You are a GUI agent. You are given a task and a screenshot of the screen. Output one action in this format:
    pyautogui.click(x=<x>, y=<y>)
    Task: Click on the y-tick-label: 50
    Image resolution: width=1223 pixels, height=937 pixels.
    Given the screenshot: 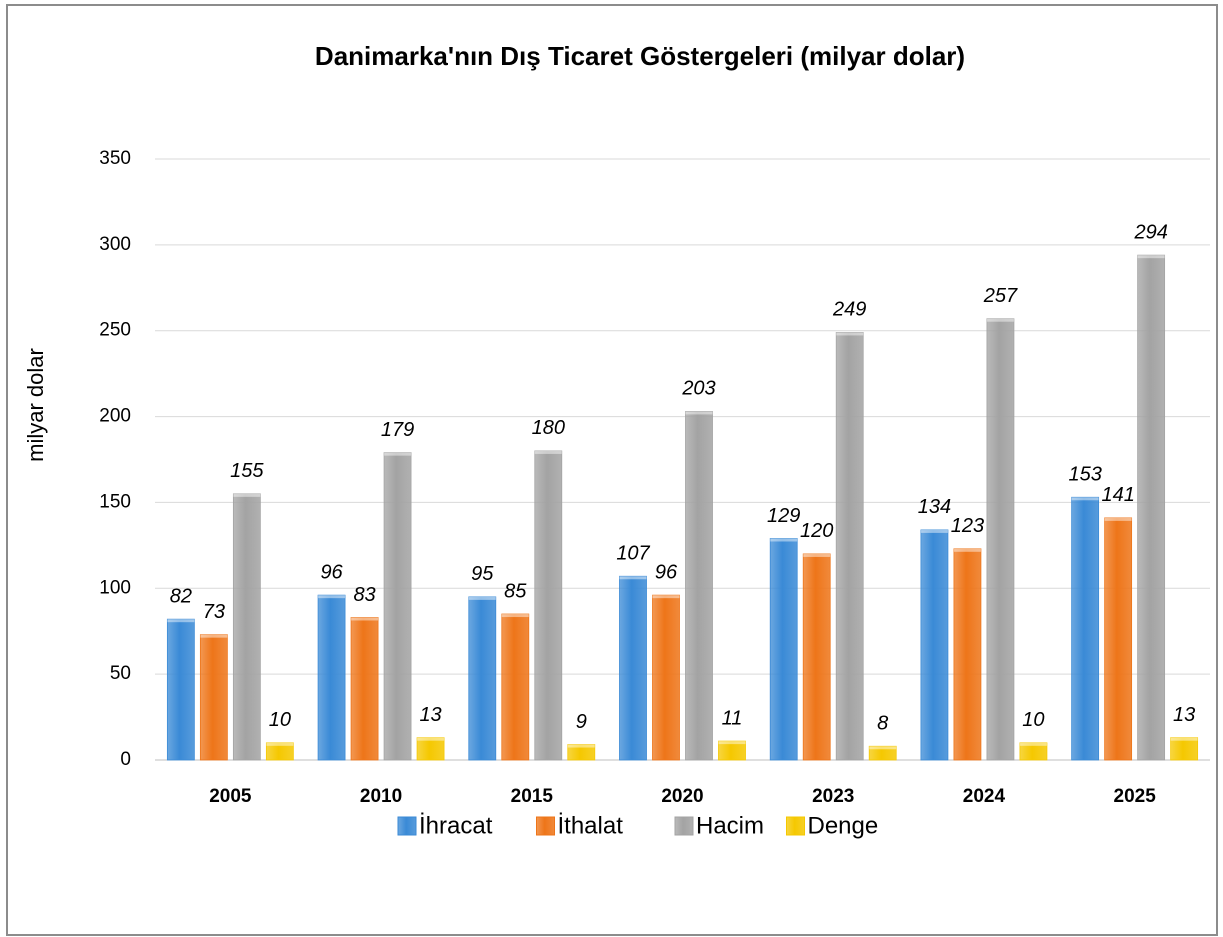 What is the action you would take?
    pyautogui.click(x=120, y=673)
    